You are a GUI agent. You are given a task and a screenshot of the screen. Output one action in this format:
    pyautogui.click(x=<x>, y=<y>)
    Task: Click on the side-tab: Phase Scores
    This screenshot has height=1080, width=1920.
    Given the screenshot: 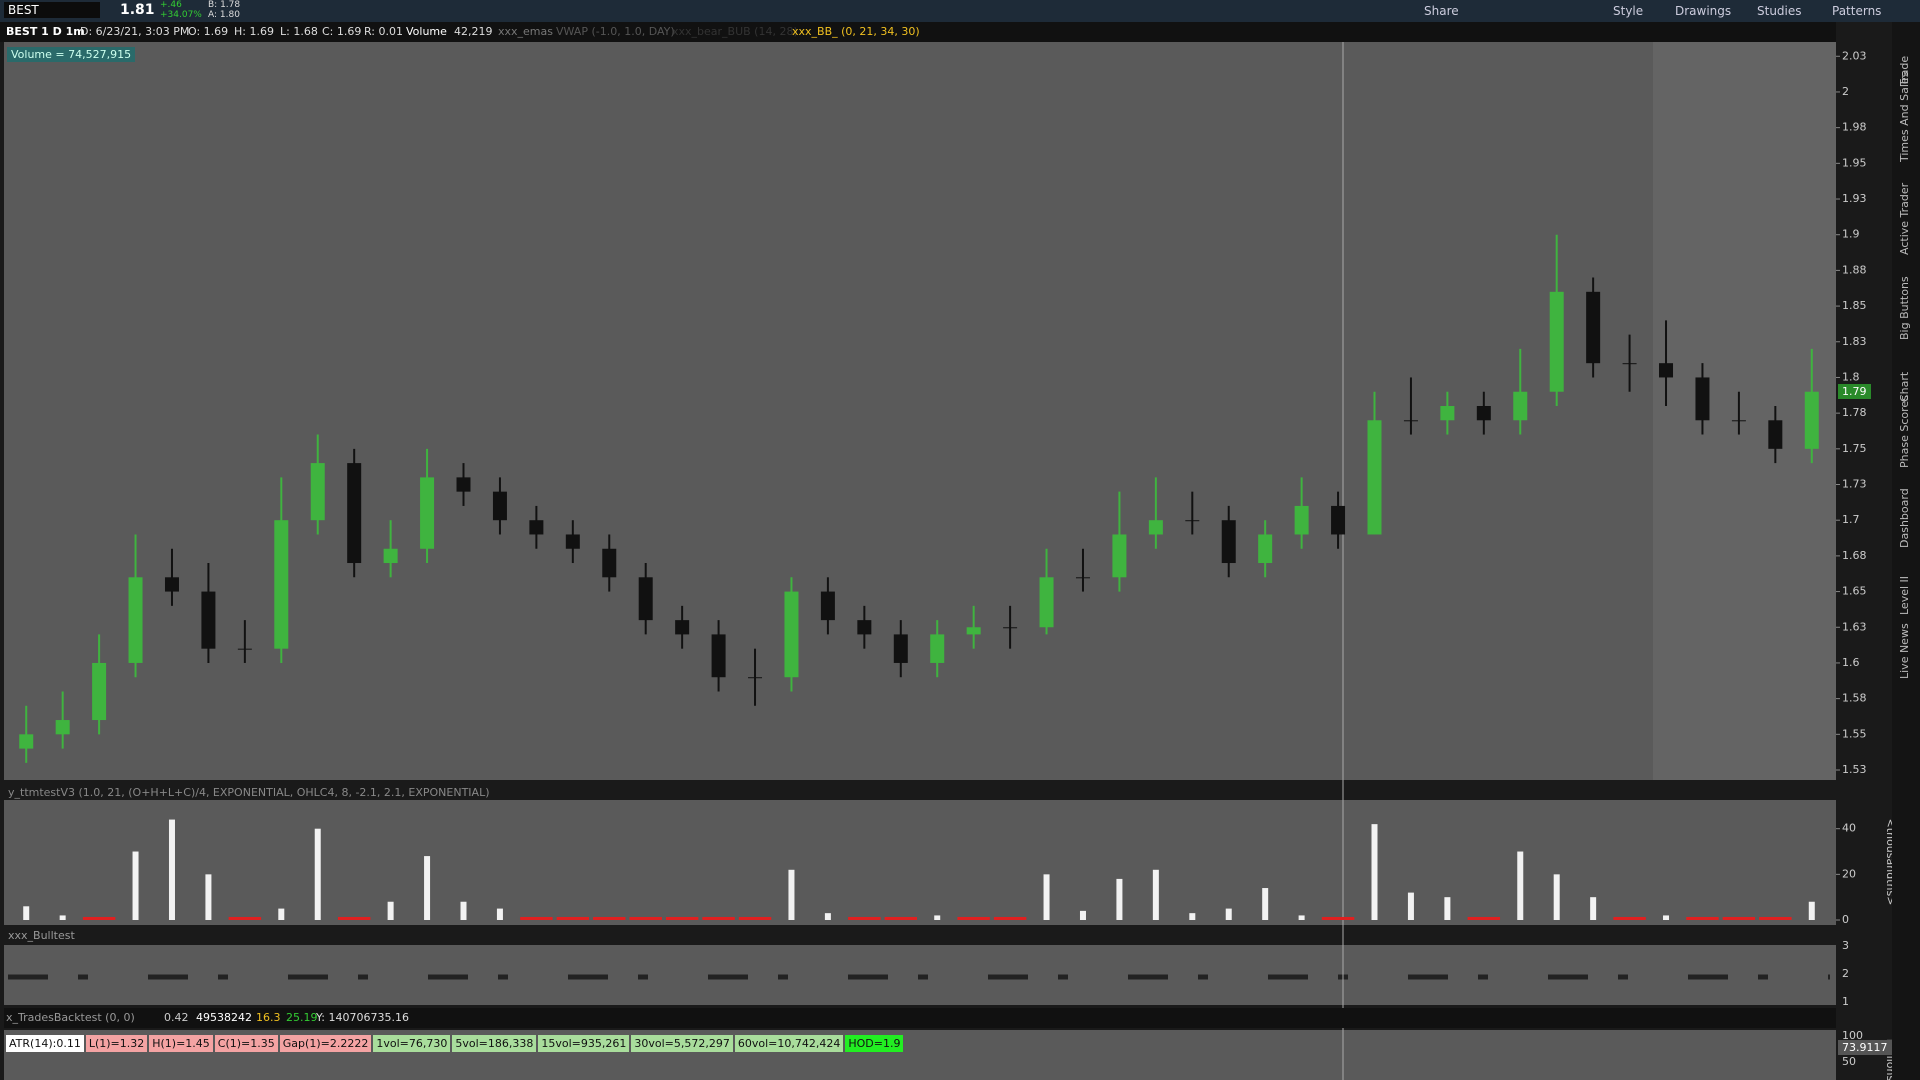 What is the action you would take?
    pyautogui.click(x=1904, y=431)
    